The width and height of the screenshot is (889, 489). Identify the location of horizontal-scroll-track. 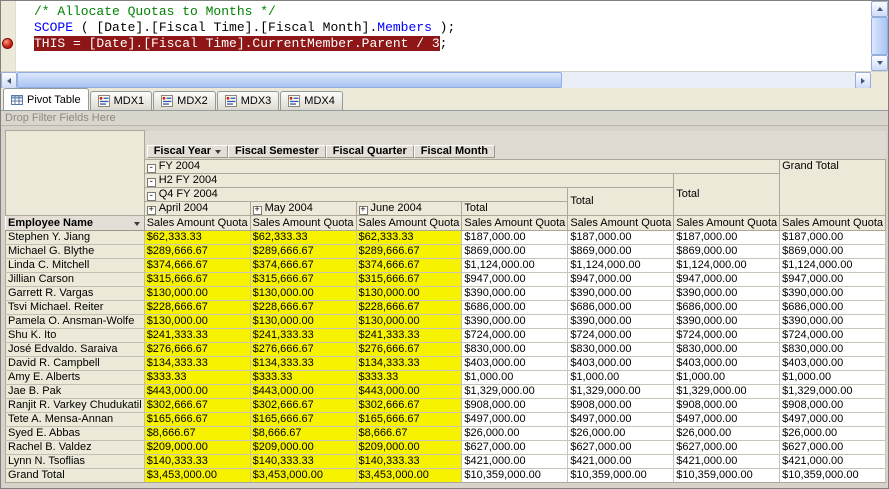
(436, 80).